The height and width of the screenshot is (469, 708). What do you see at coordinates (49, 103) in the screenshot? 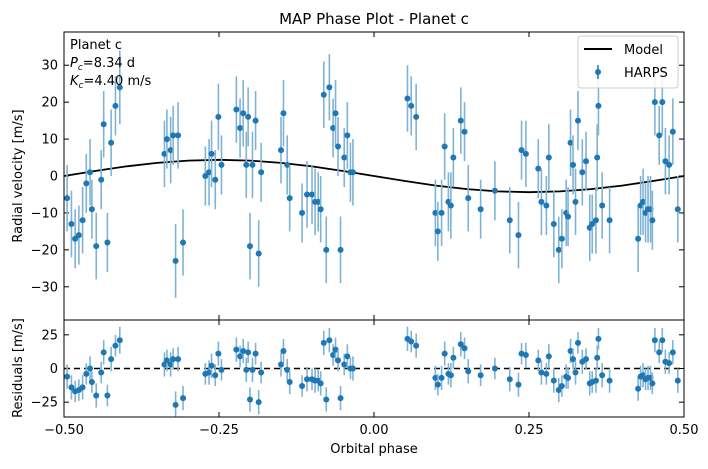
I see `rv-ytick-label: 20` at bounding box center [49, 103].